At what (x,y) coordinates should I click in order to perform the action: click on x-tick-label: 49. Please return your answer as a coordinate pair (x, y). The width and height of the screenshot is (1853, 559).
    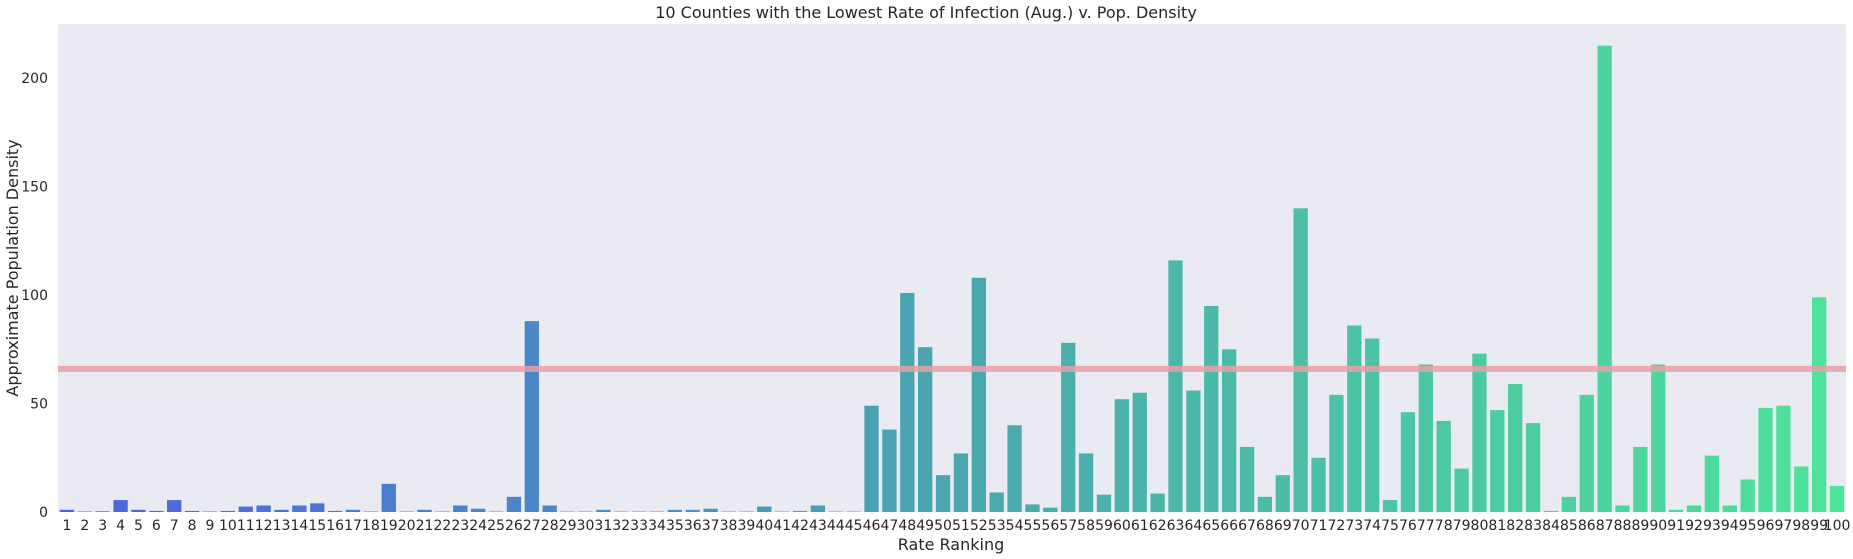
    Looking at the image, I should click on (925, 526).